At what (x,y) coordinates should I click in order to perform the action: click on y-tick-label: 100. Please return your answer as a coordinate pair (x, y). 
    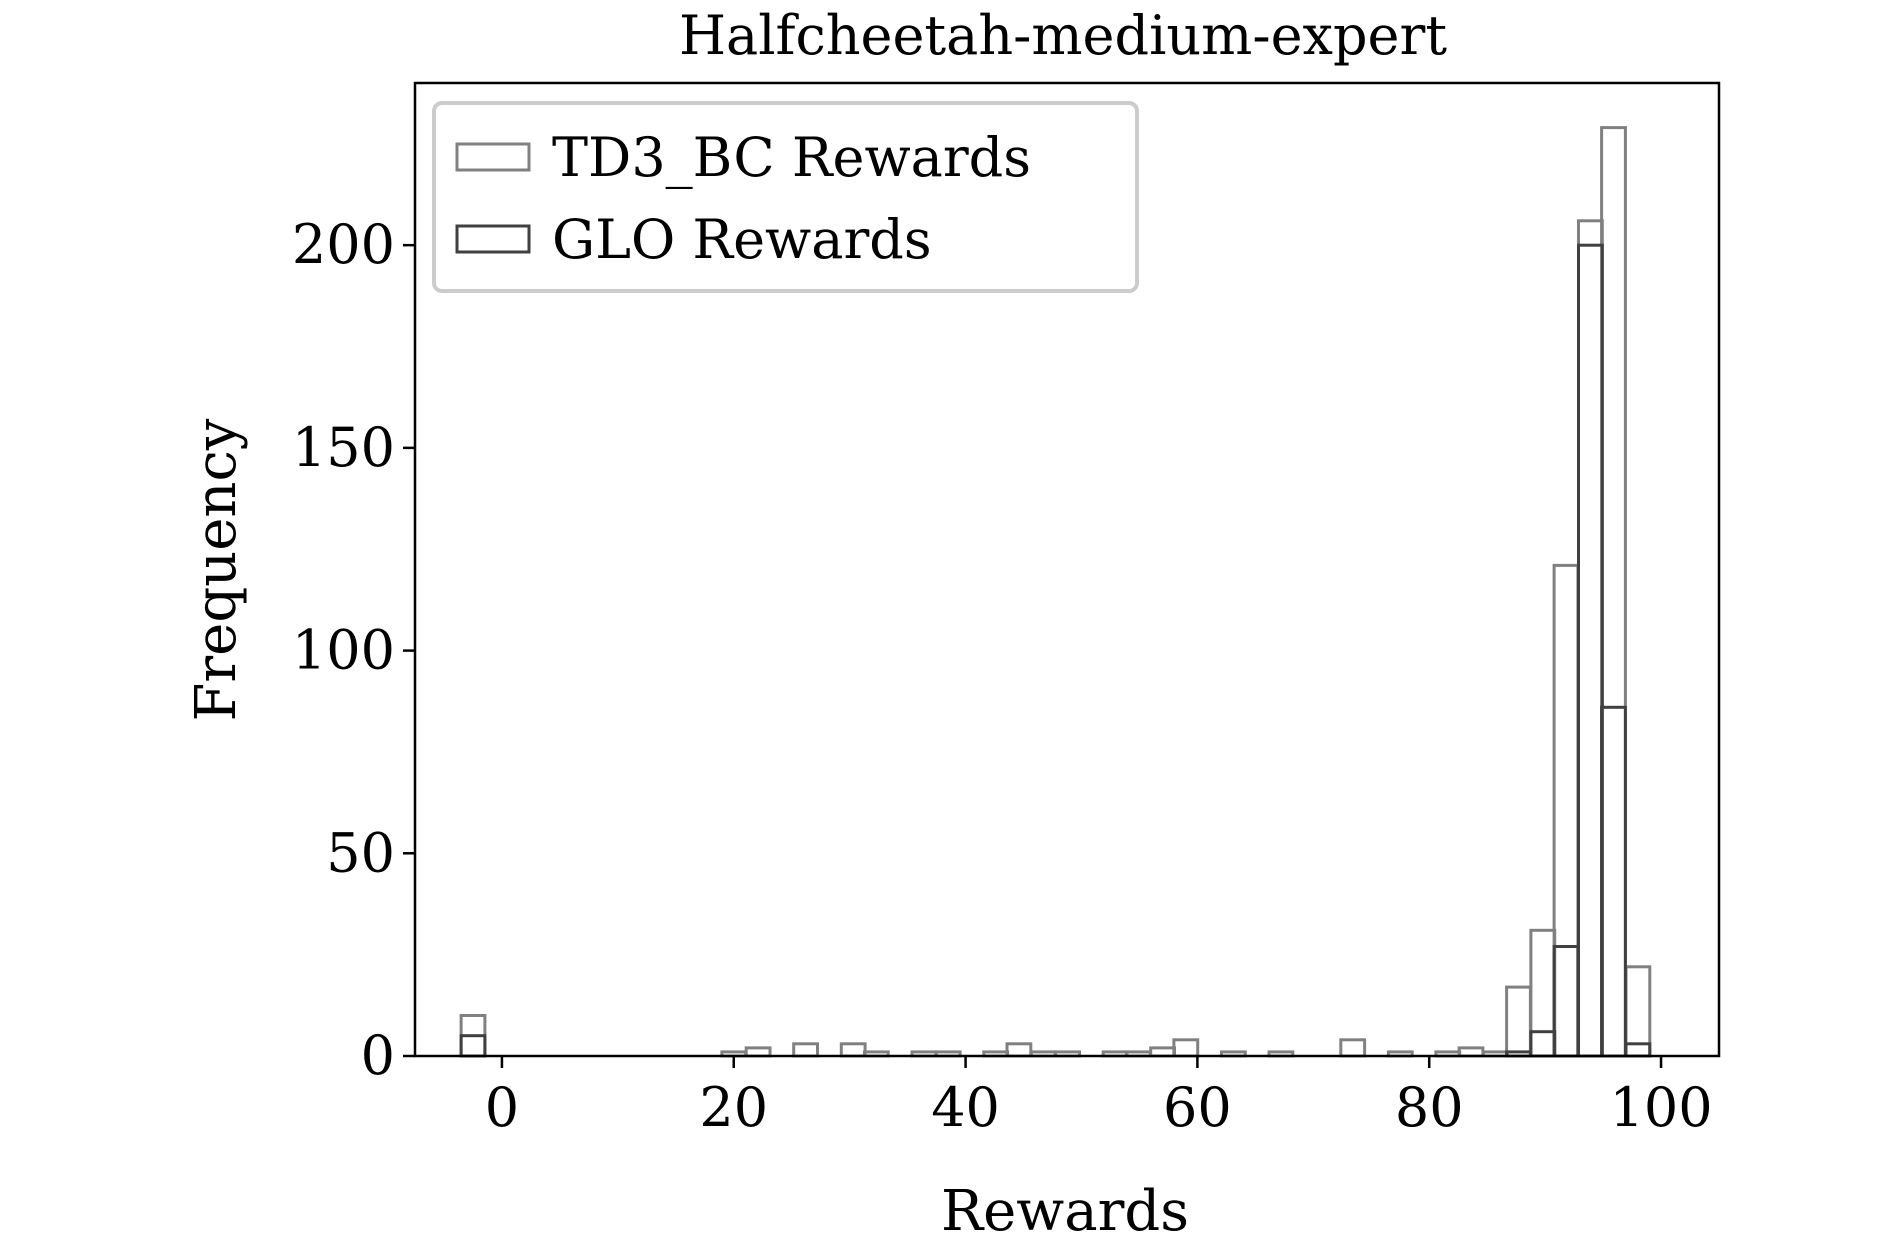
    Looking at the image, I should click on (343, 650).